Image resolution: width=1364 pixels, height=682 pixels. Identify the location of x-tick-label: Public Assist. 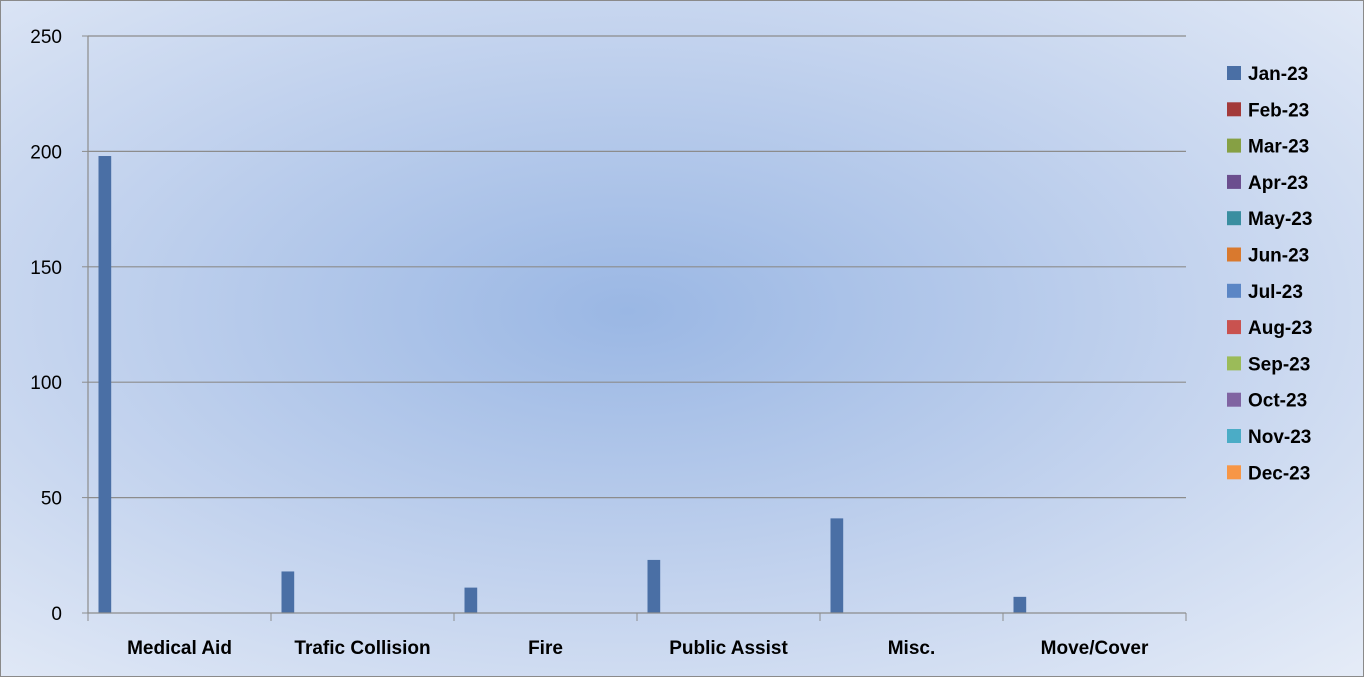
(728, 648).